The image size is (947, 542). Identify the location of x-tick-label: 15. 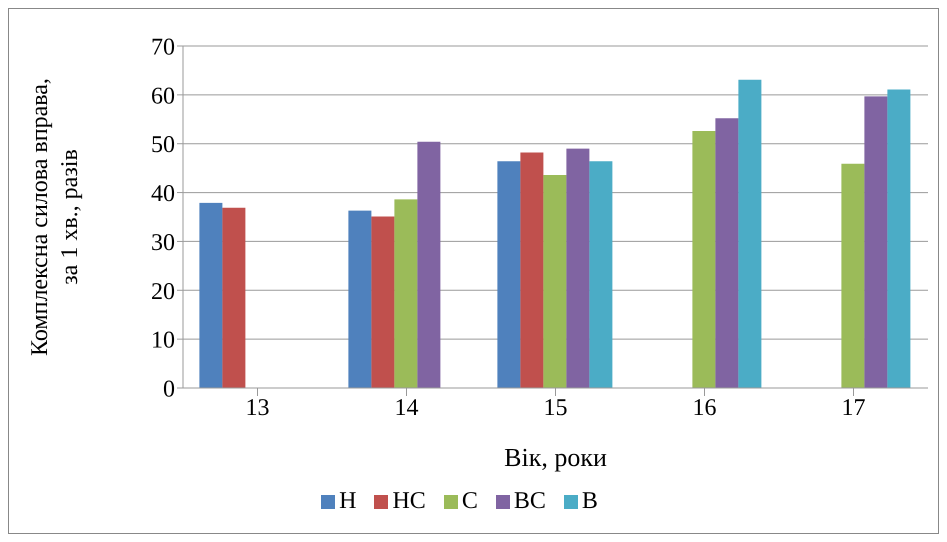
(556, 408).